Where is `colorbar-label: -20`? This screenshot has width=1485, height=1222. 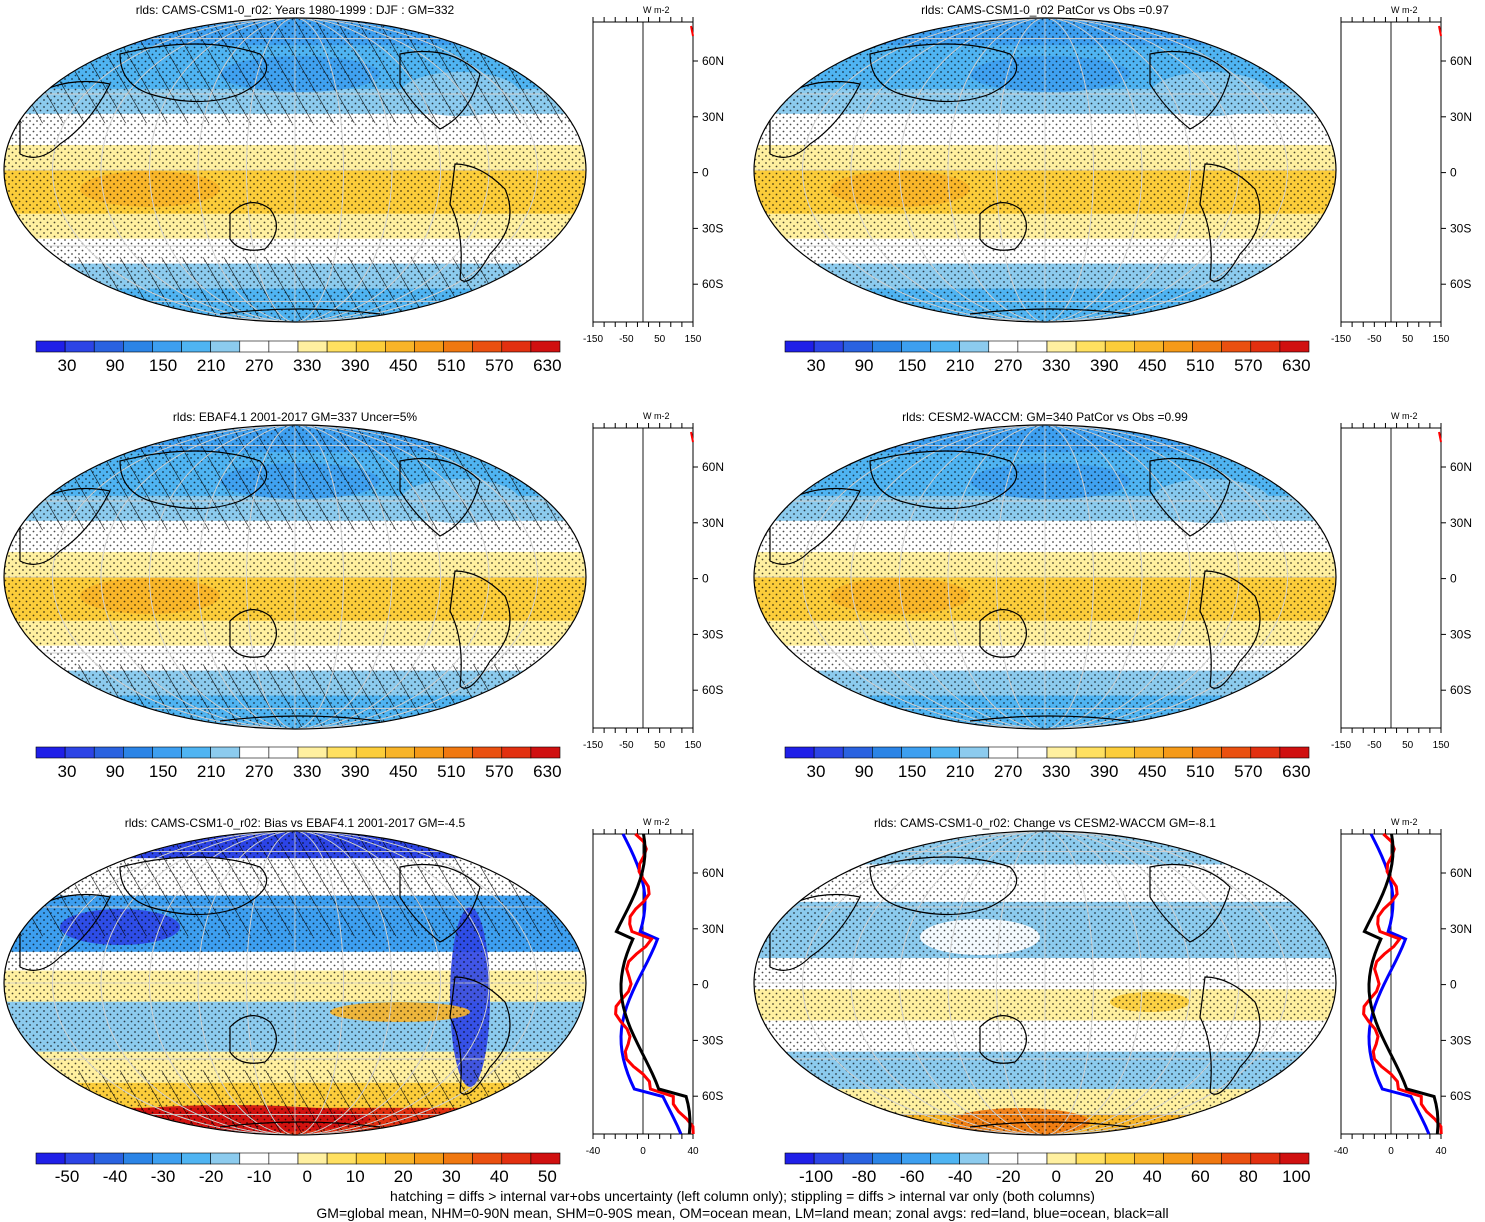
colorbar-label: -20 is located at coordinates (211, 1176).